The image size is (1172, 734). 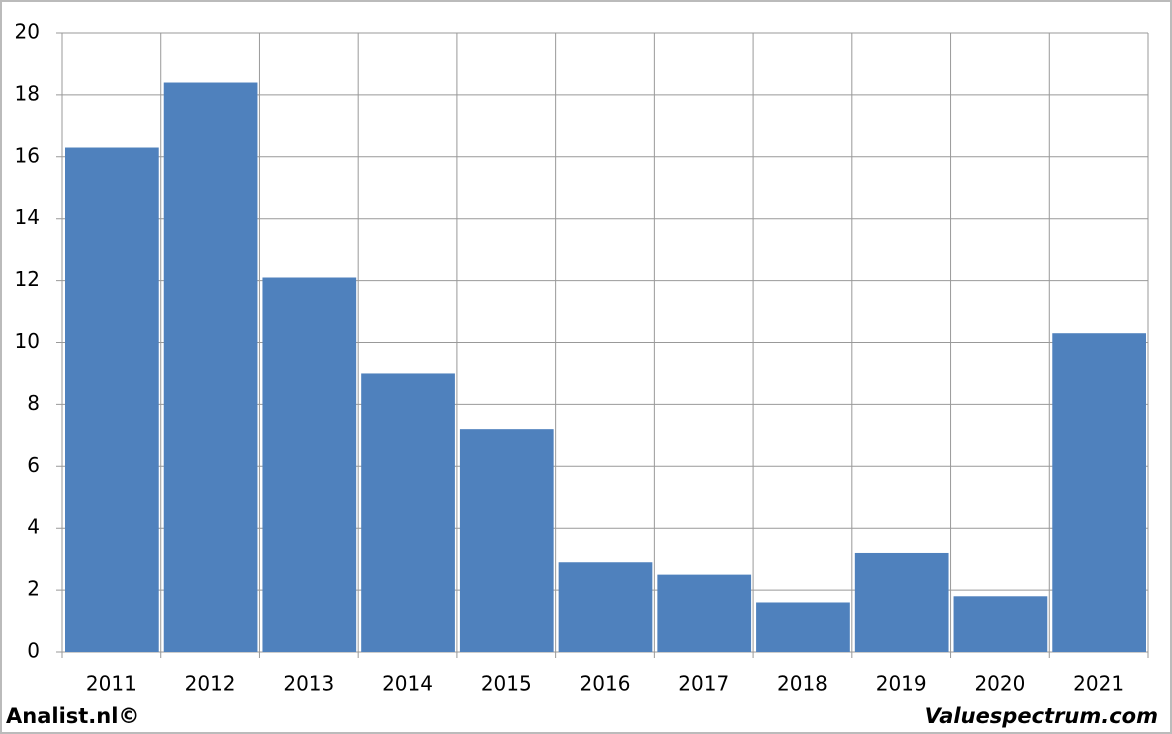 What do you see at coordinates (407, 684) in the screenshot?
I see `x-tick-label: 2014` at bounding box center [407, 684].